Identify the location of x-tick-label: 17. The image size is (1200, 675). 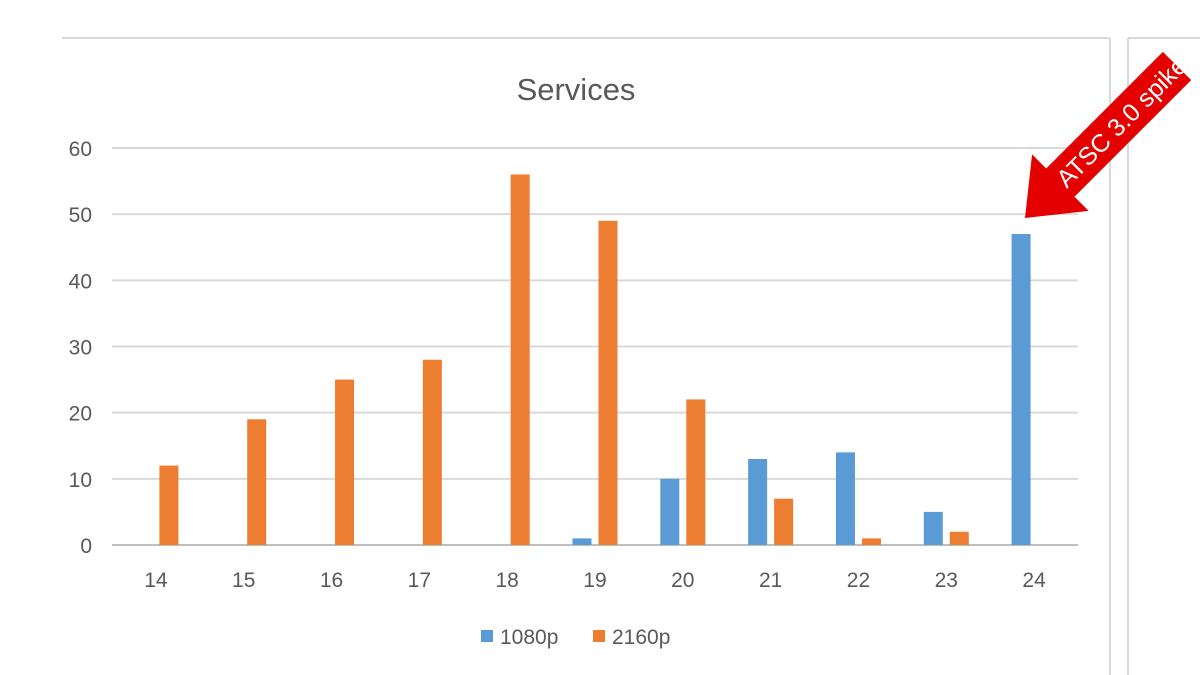
(419, 580).